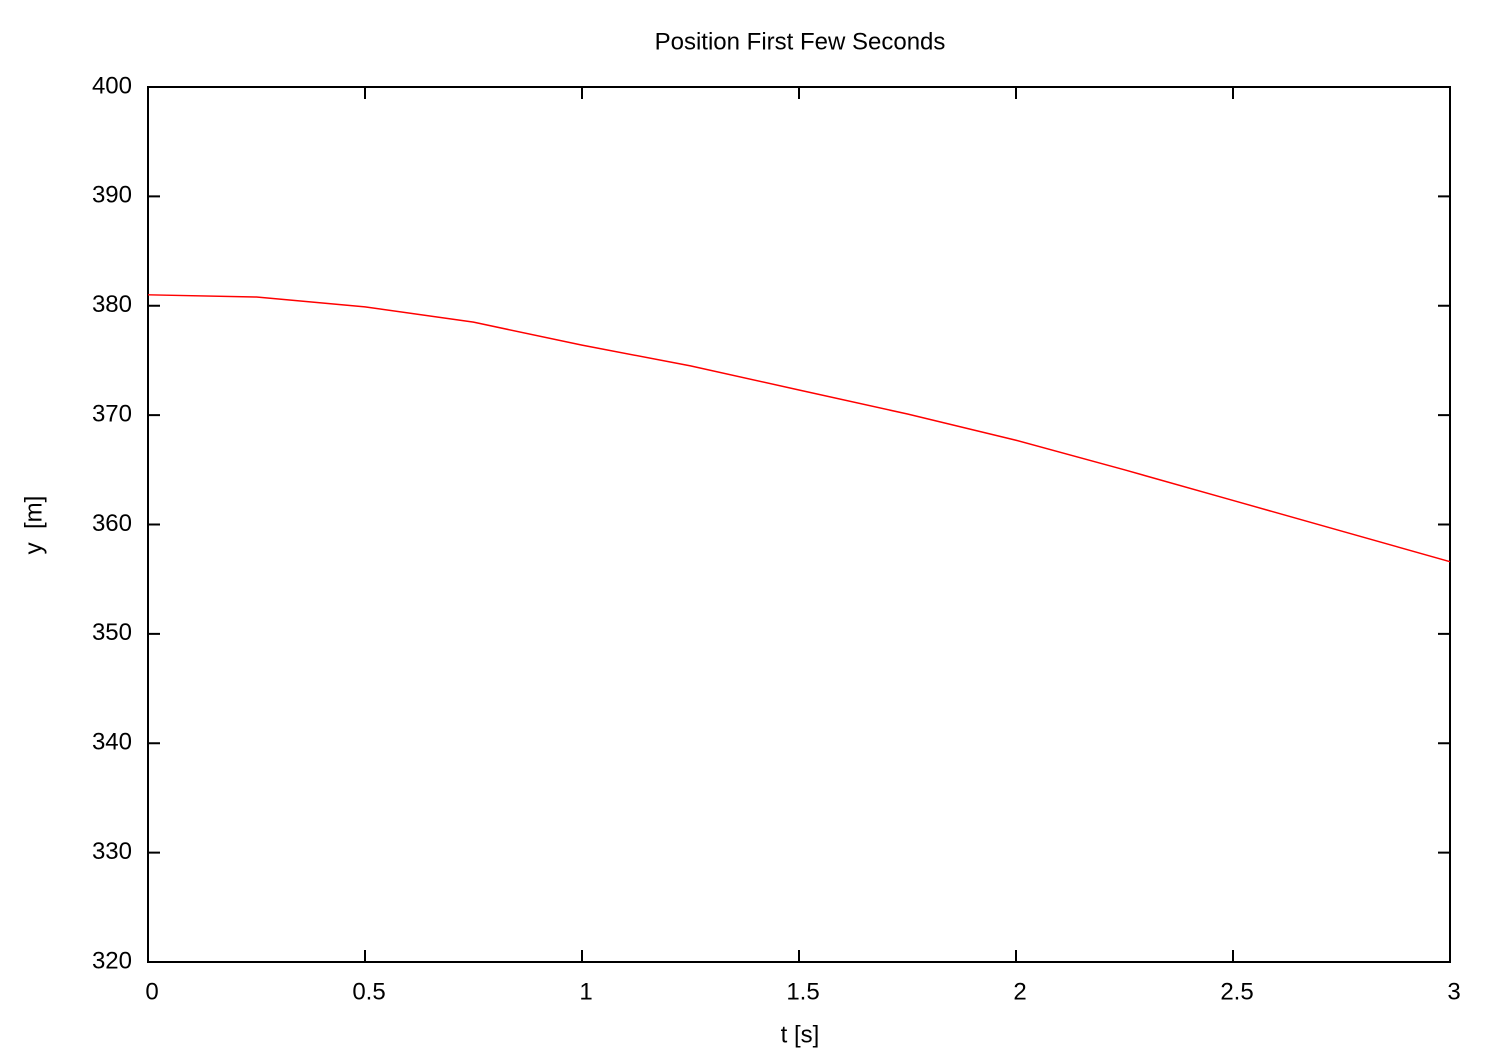 This screenshot has width=1500, height=1050. What do you see at coordinates (112, 960) in the screenshot?
I see `y-tick-label: 320` at bounding box center [112, 960].